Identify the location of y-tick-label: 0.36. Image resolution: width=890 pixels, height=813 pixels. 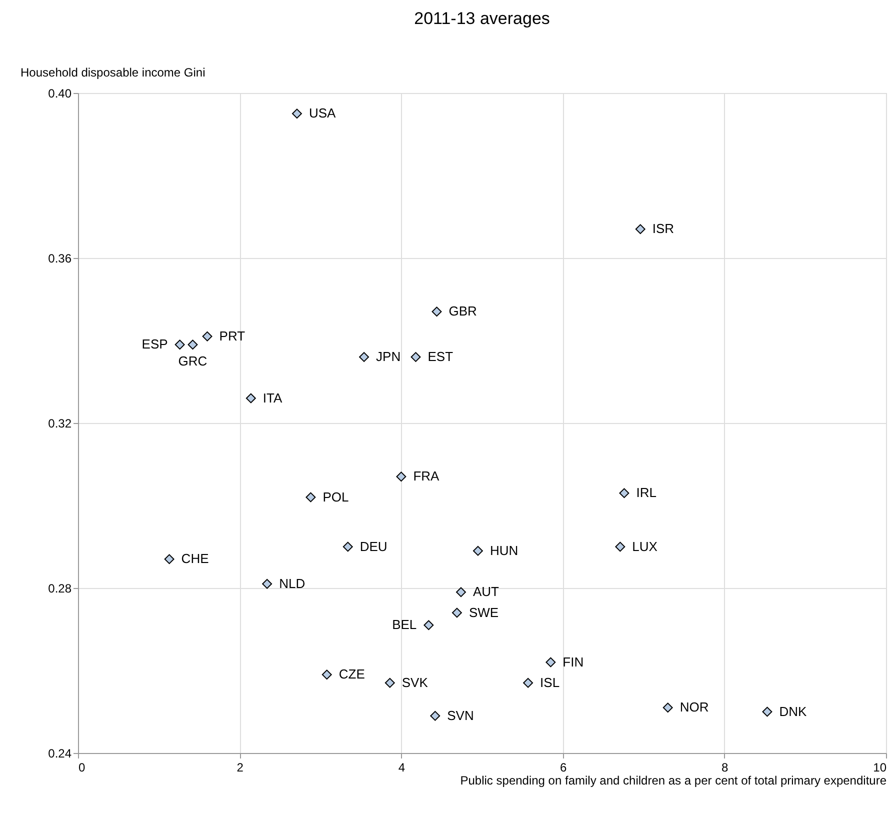
(60, 259).